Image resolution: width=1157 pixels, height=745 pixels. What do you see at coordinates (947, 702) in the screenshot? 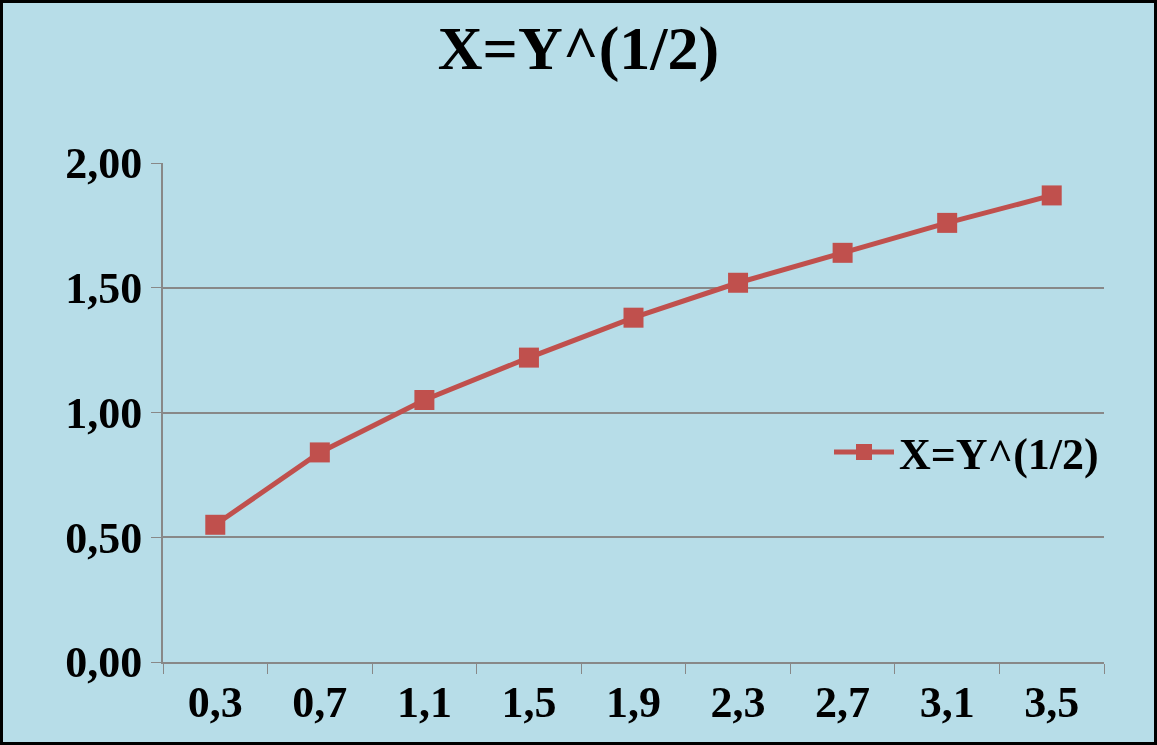
I see `x-tick-label: 3,1` at bounding box center [947, 702].